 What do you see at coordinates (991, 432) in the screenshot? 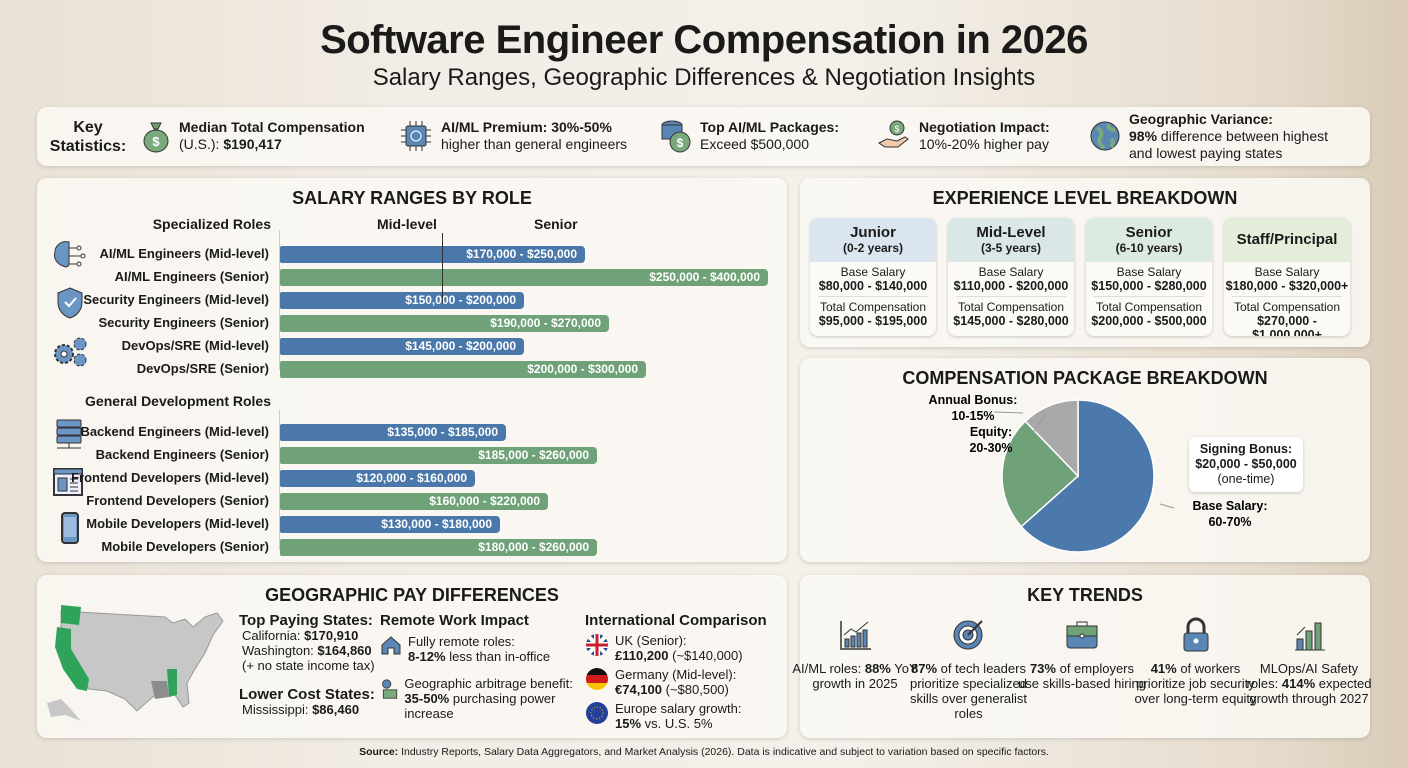
I see `pie-label-name: Equity:` at bounding box center [991, 432].